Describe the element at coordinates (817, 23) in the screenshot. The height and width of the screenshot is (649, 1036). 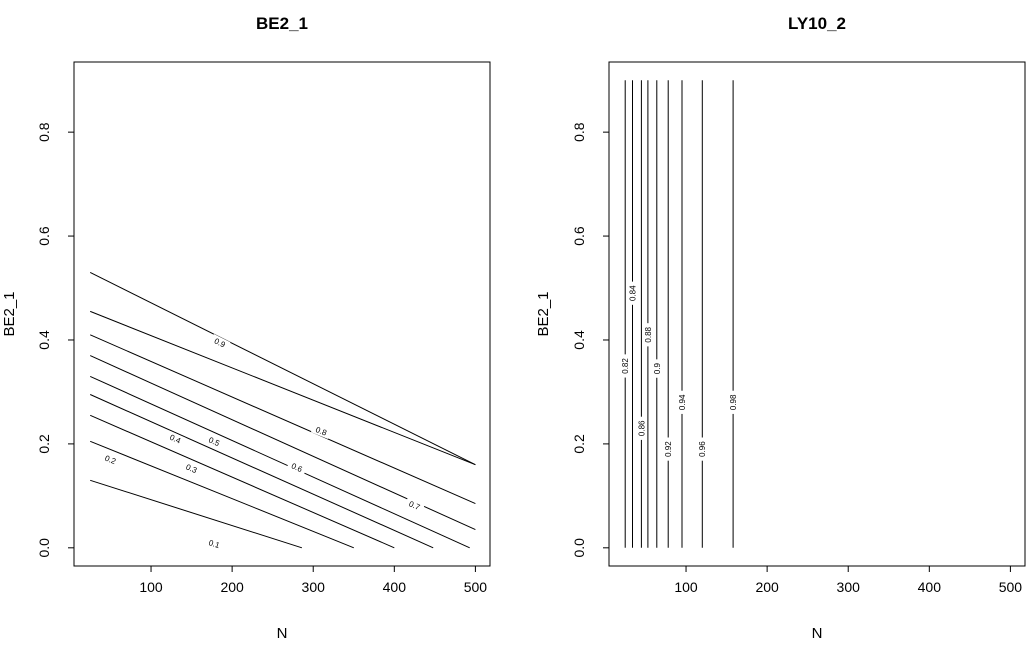
I see `chart-title: LY10_2` at that location.